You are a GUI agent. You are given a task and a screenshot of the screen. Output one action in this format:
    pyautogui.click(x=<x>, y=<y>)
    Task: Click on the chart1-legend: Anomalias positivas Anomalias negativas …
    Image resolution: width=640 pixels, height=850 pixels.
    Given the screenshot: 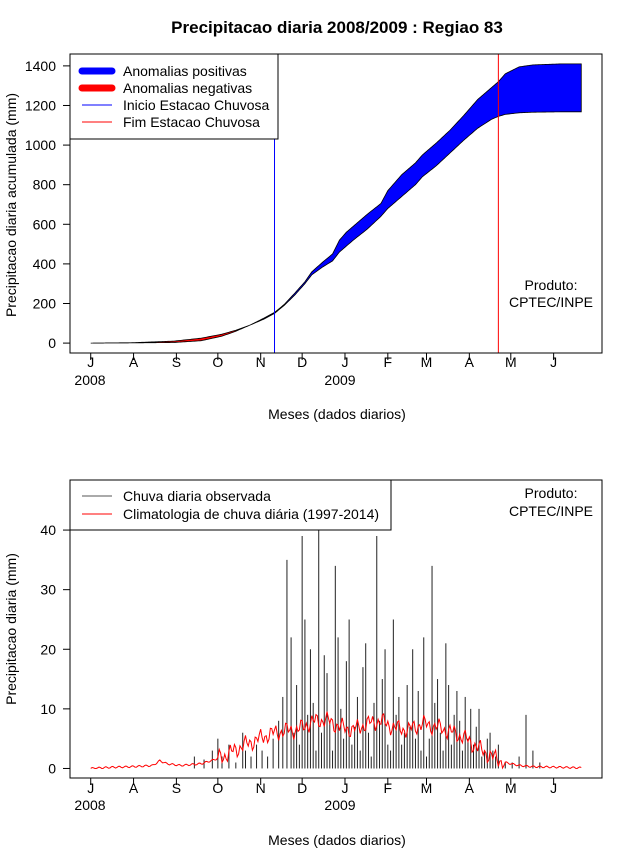 What is the action you would take?
    pyautogui.click(x=174, y=96)
    